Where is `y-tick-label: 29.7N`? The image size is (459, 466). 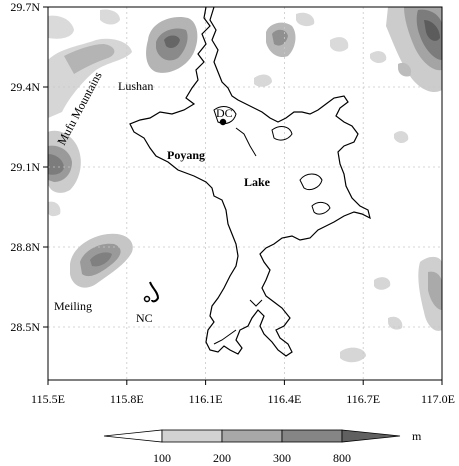 y-tick-label: 29.7N is located at coordinates (25, 7).